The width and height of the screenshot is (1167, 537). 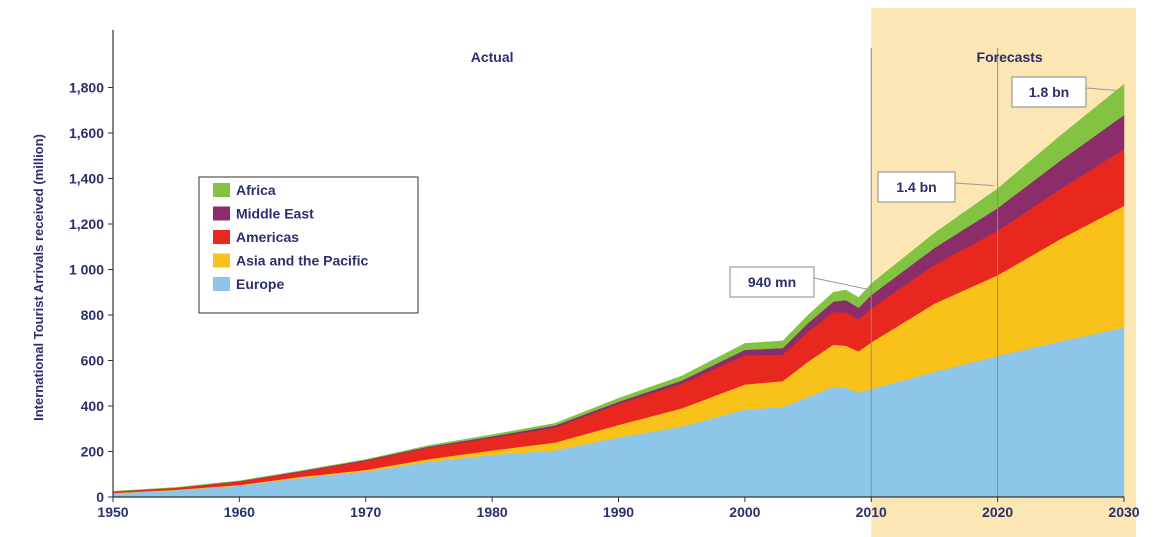 I want to click on legend-label: Americas, so click(x=267, y=237).